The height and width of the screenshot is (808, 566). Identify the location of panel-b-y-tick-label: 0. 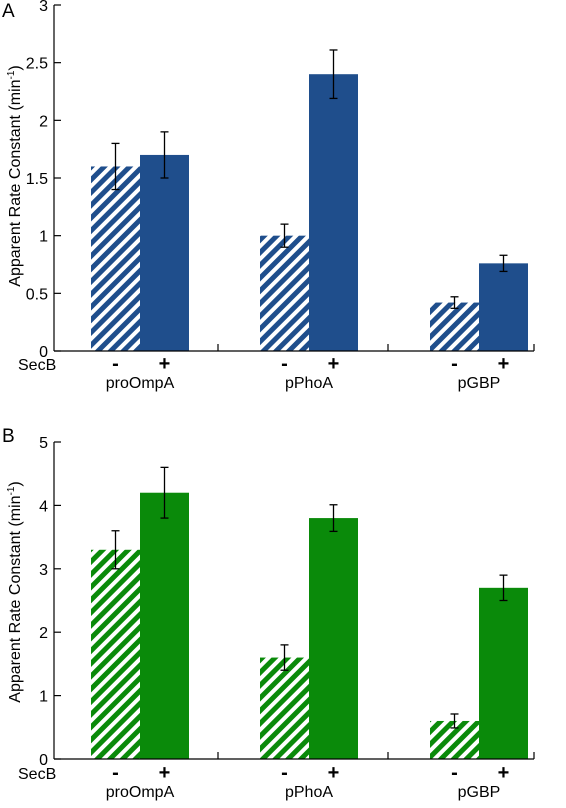
(43, 760).